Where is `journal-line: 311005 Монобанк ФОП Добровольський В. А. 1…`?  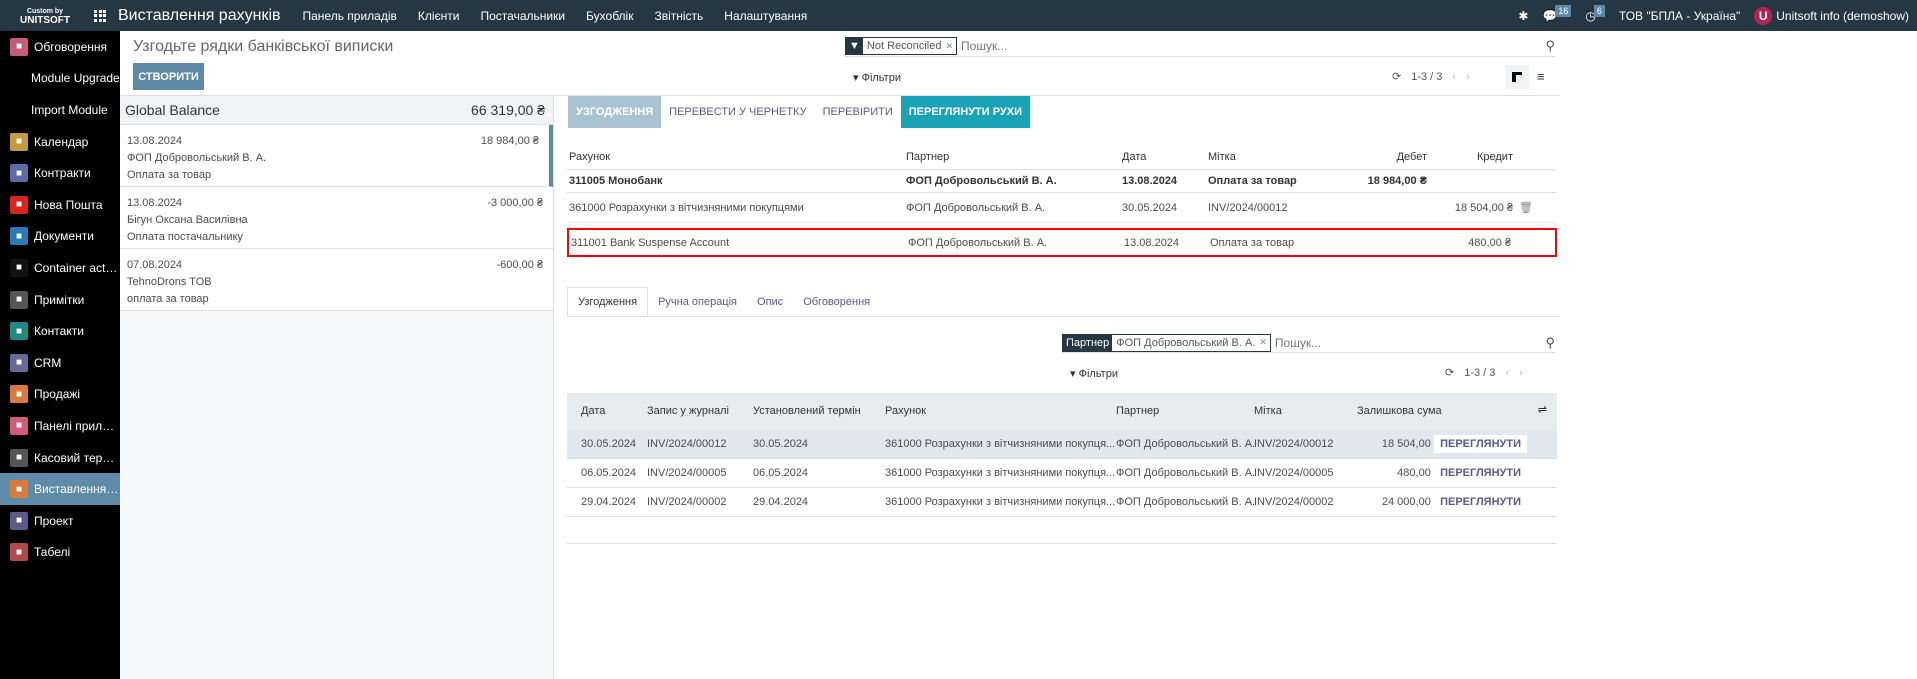 journal-line: 311005 Монобанк ФОП Добровольський В. А. 1… is located at coordinates (1062, 181).